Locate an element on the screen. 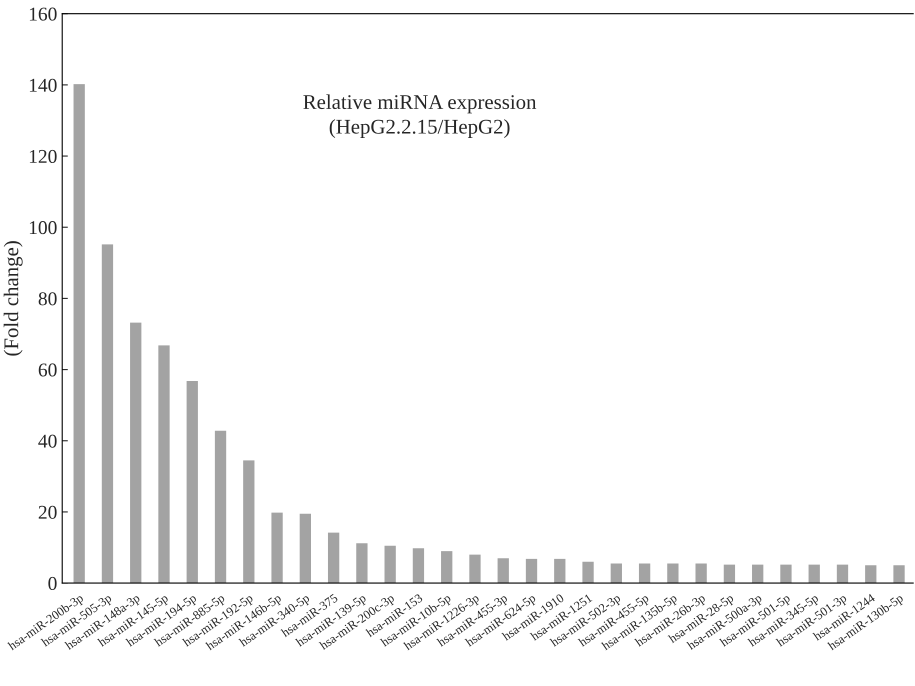 Image resolution: width=915 pixels, height=686 pixels. y-axis-title: (Fold change) is located at coordinates (13, 298).